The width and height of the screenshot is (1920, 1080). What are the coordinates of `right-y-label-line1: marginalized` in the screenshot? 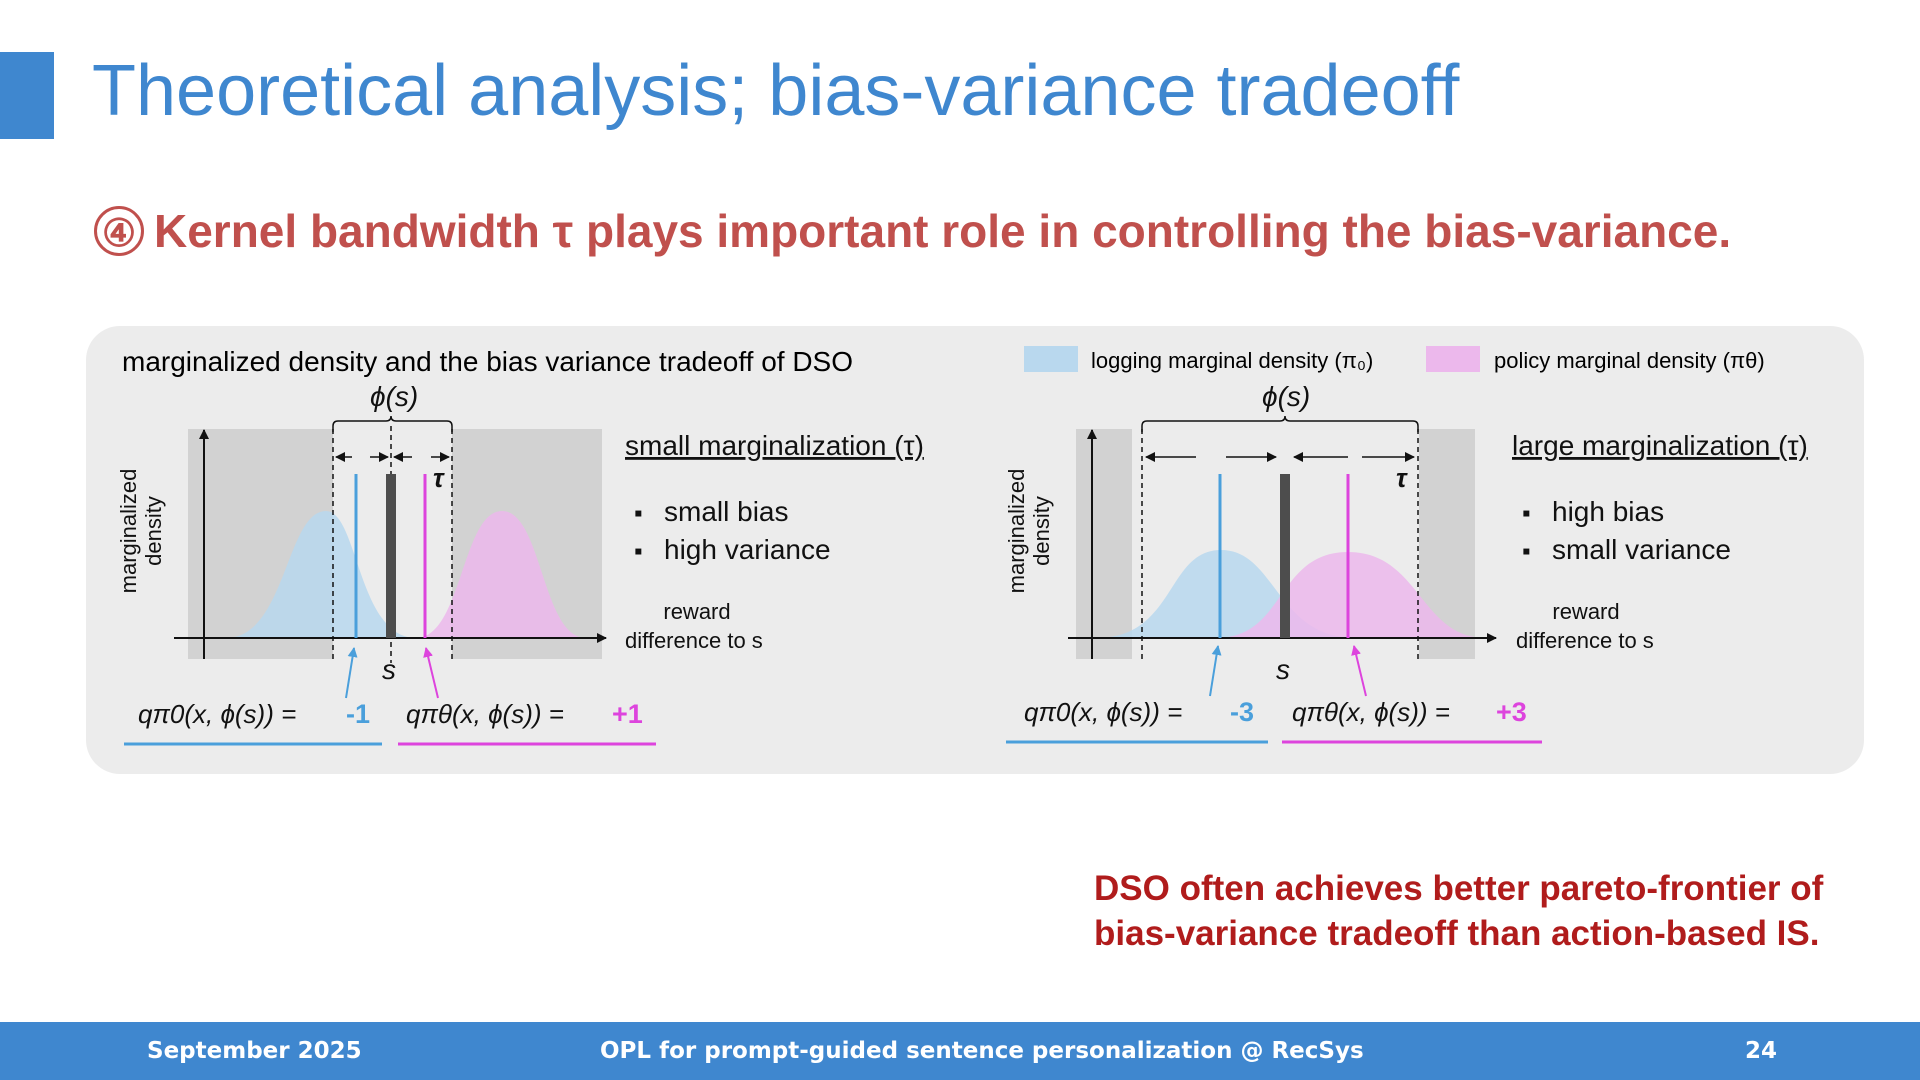 It's located at (1016, 531).